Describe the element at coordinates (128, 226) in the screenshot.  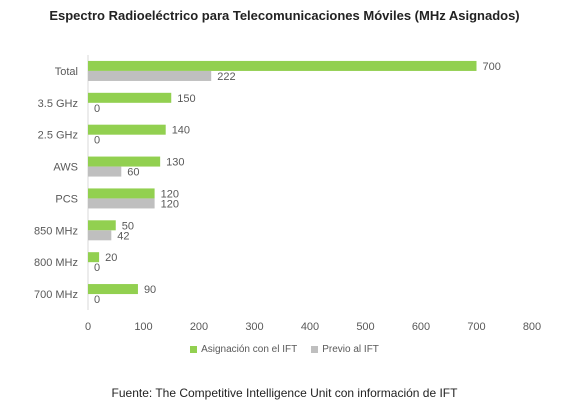
I see `data-label: 50` at that location.